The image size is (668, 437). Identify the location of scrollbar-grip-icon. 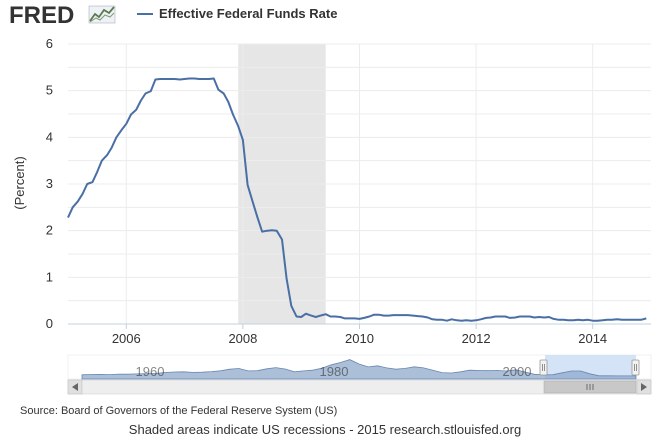
(590, 387).